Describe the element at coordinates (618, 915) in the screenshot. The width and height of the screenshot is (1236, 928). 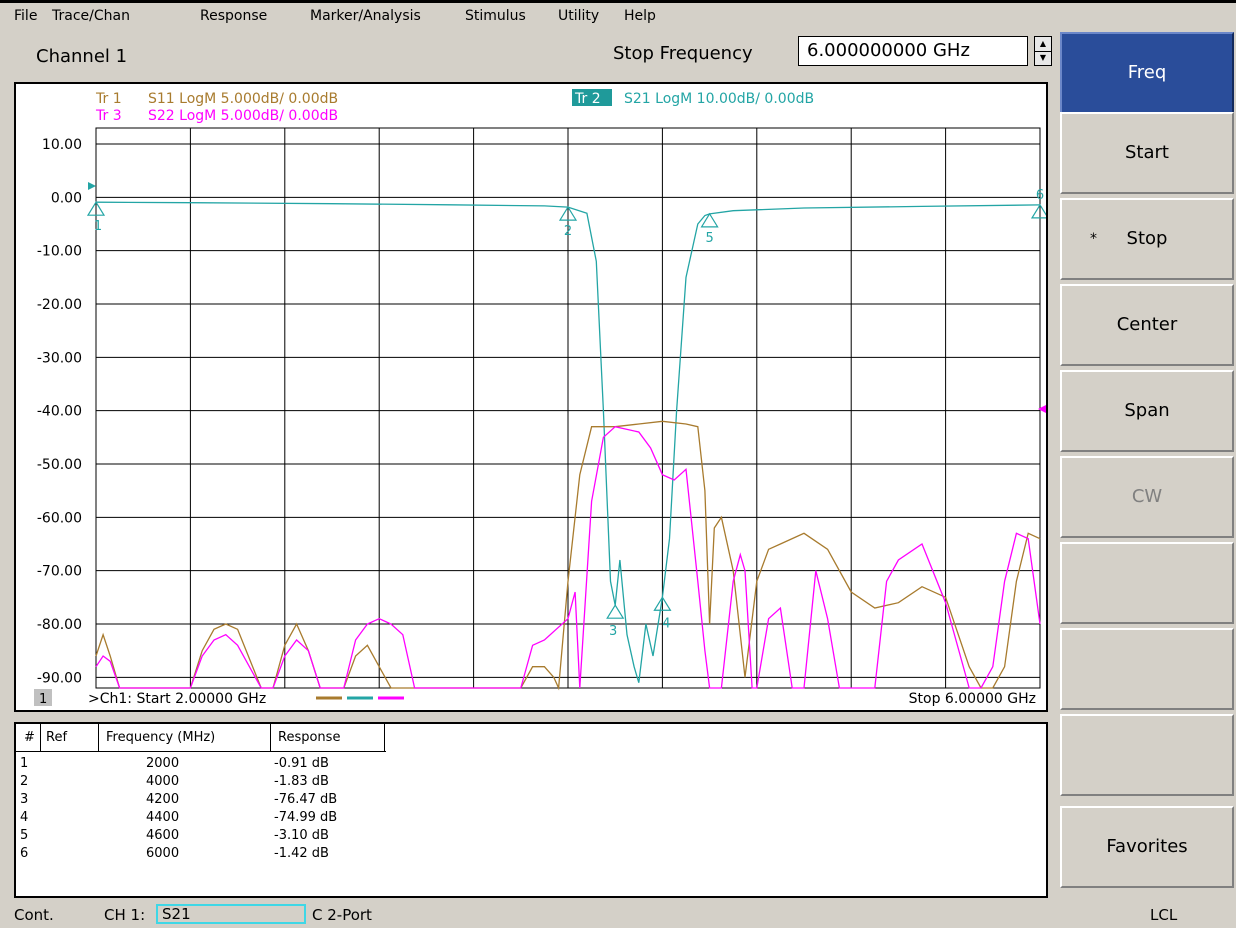
I see `status-bar: Cont. CH 1: S21 C 2-Port LCL` at that location.